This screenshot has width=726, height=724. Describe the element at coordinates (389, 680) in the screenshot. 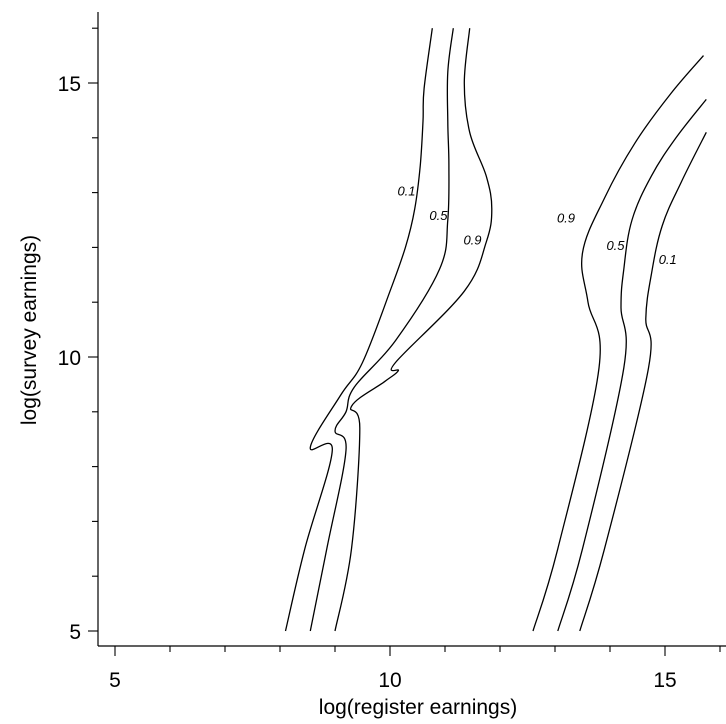

I see `x-tick-label: 10` at that location.